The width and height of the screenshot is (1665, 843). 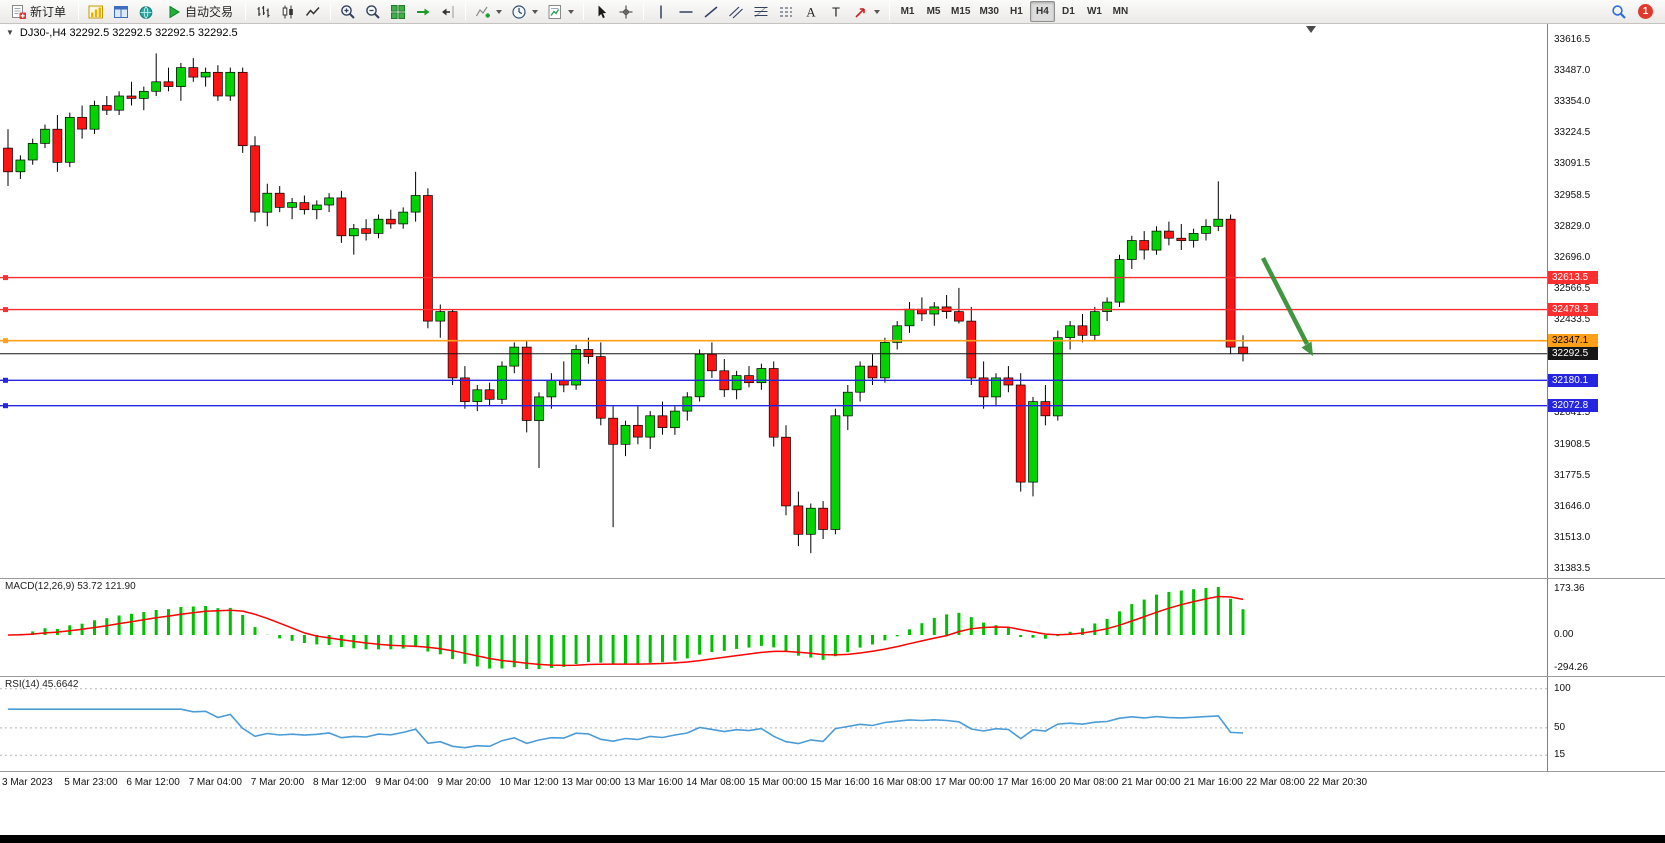 What do you see at coordinates (340, 782) in the screenshot?
I see `time-axis-label: 8 Mar 12:00` at bounding box center [340, 782].